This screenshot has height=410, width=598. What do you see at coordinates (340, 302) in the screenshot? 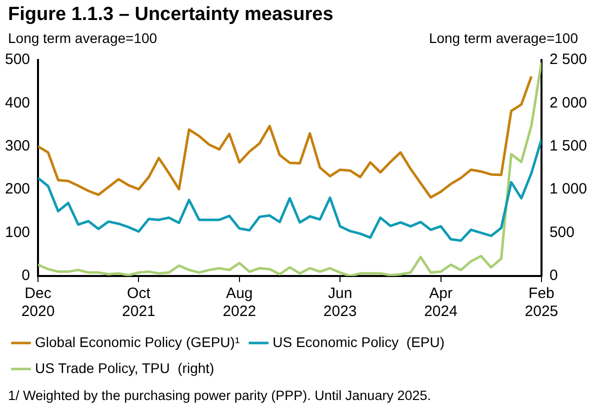
I see `x-tick-label: Jun 2023` at bounding box center [340, 302].